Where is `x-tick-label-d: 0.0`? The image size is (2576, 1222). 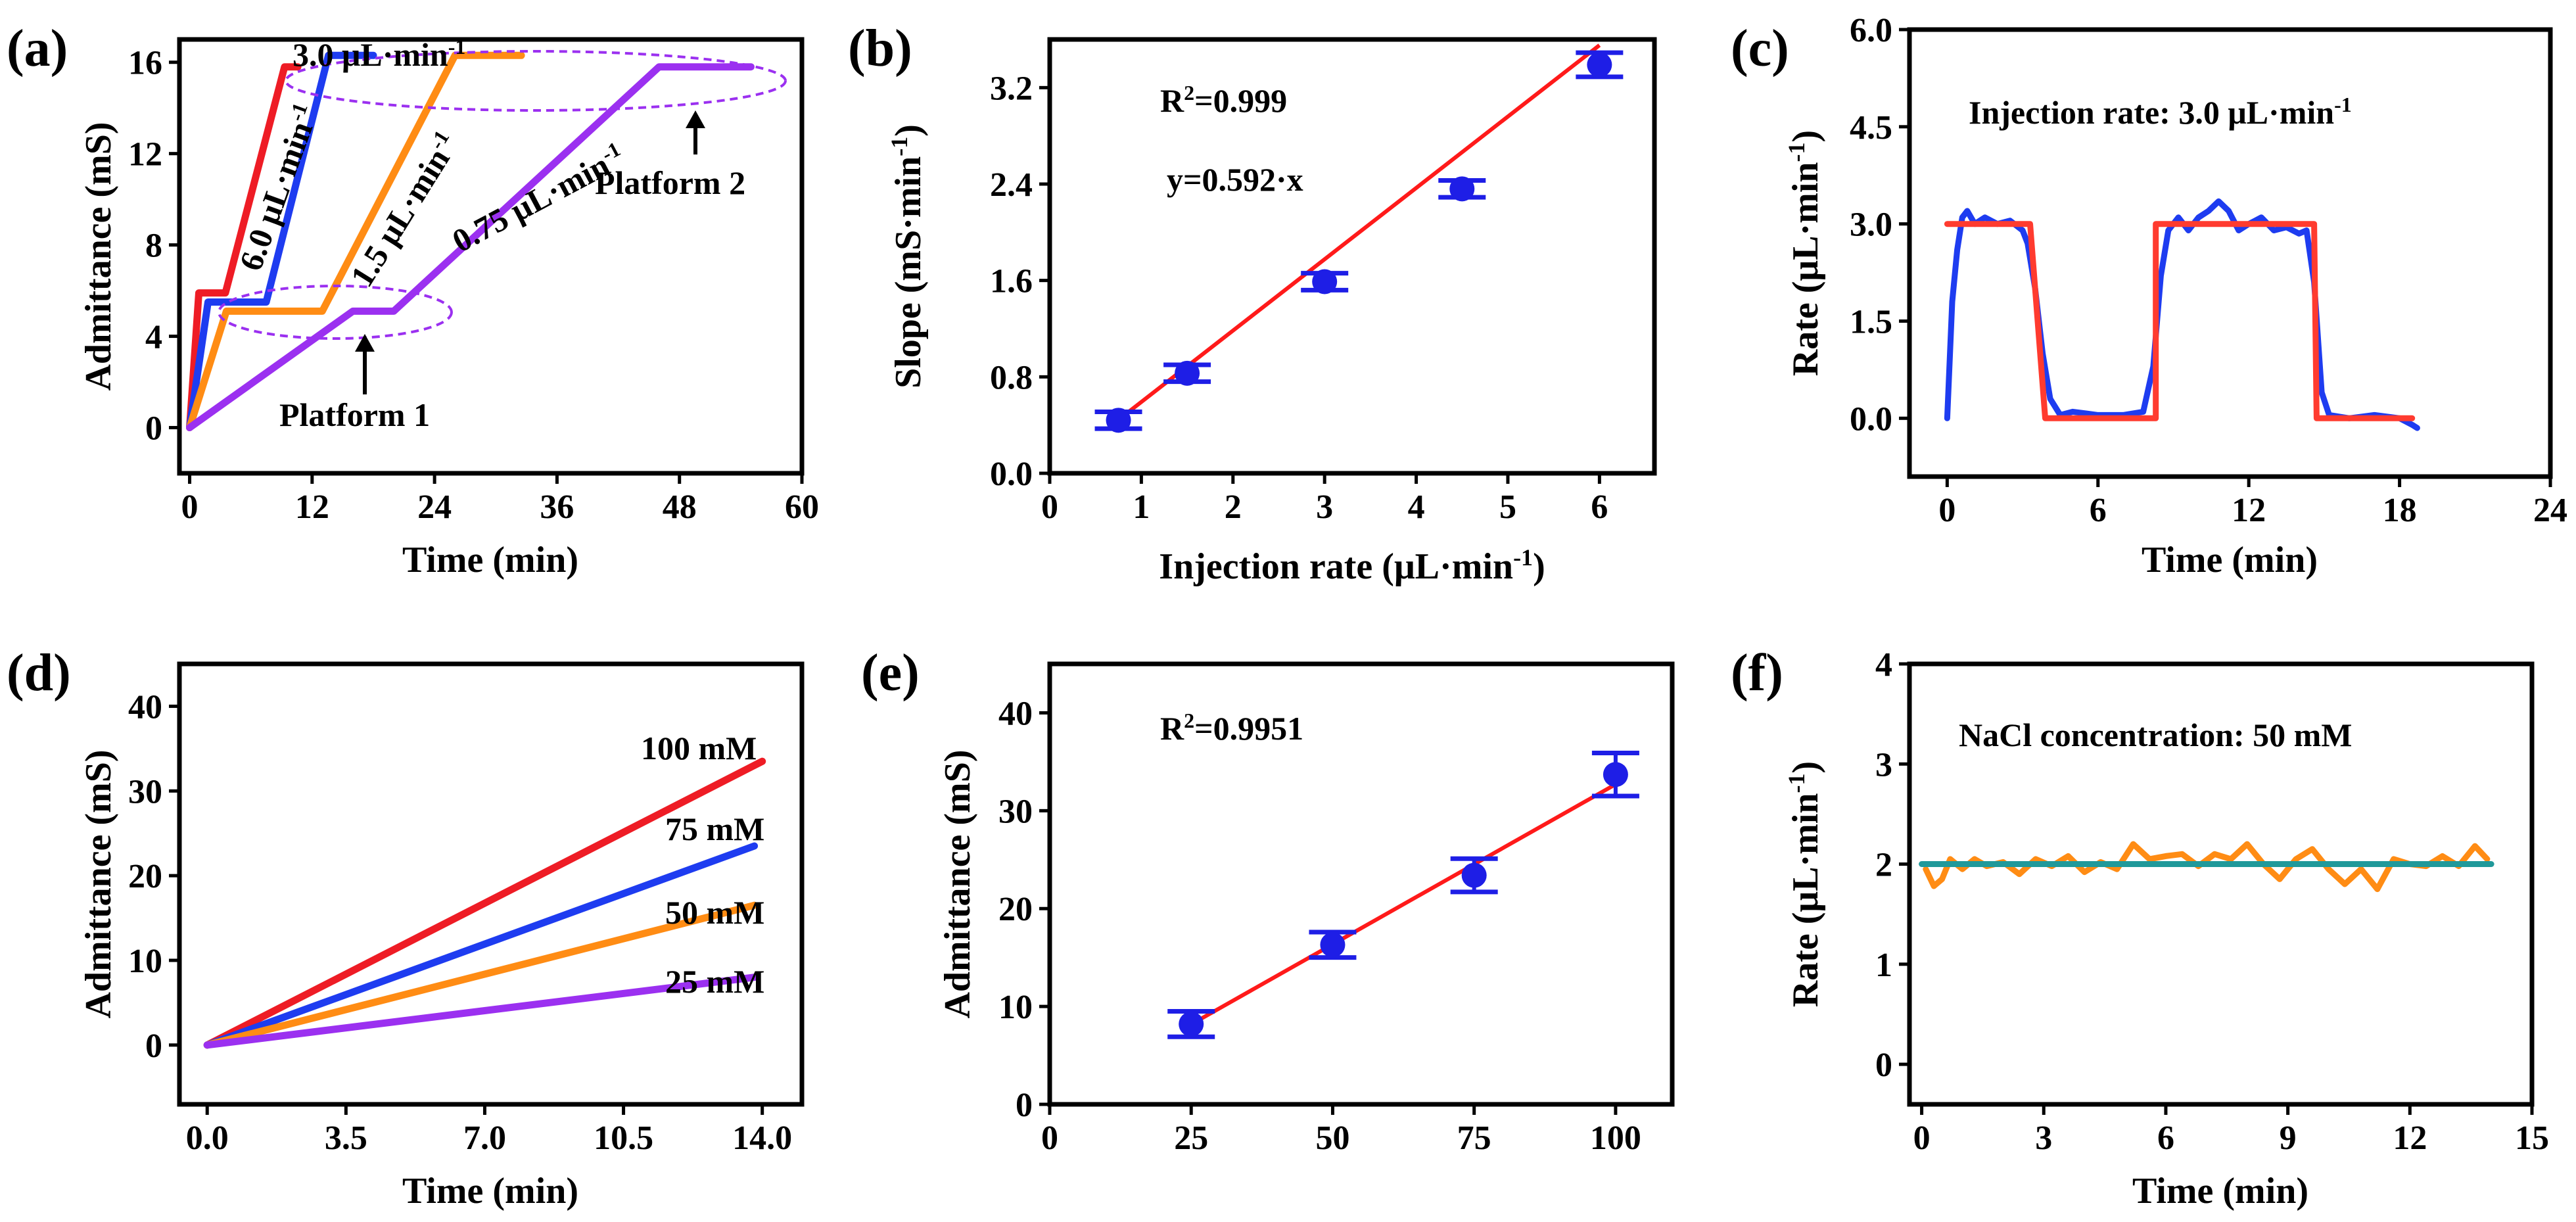 x-tick-label-d: 0.0 is located at coordinates (207, 1138).